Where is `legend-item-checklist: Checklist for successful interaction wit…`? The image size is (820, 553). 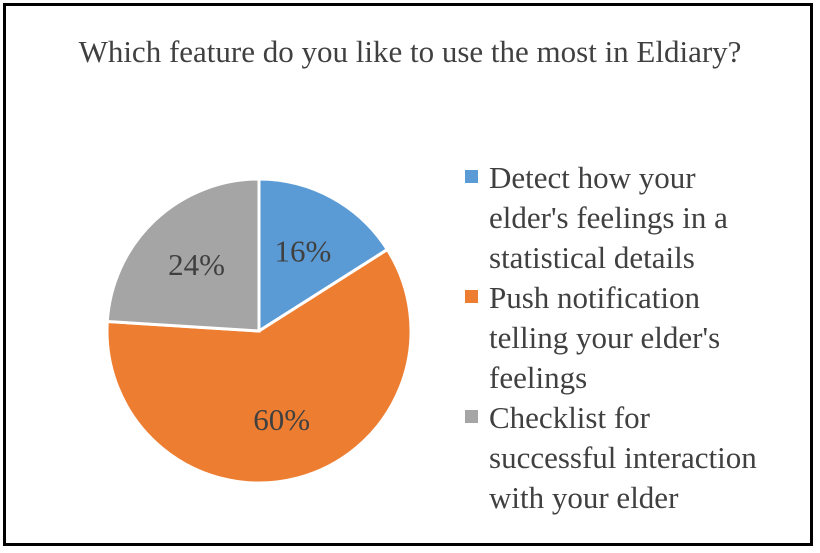 legend-item-checklist: Checklist for successful interaction wit… is located at coordinates (635, 458).